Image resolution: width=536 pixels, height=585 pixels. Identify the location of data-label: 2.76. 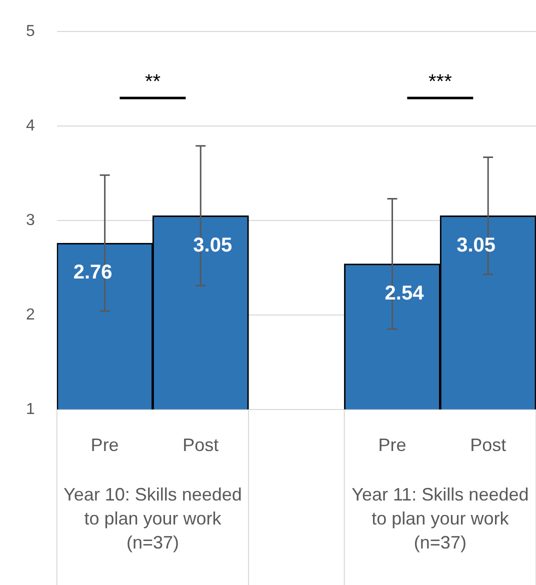
(92, 273).